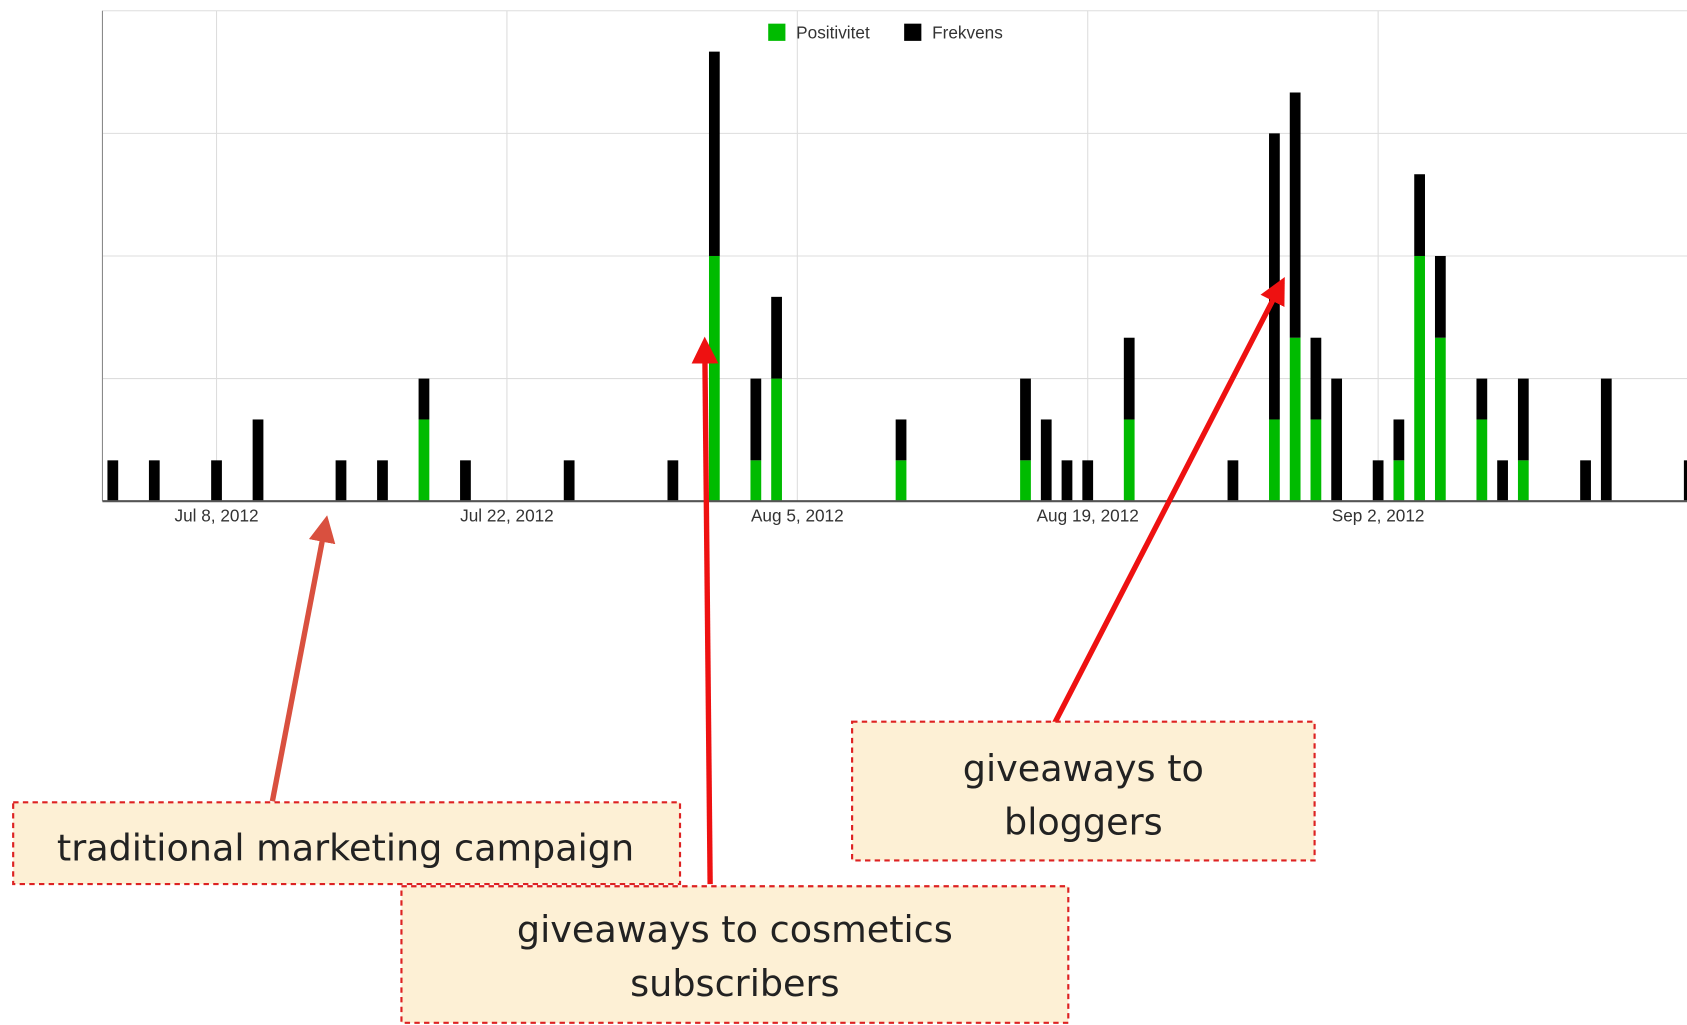  I want to click on annotation-text: giveaways to cosmetics, so click(735, 929).